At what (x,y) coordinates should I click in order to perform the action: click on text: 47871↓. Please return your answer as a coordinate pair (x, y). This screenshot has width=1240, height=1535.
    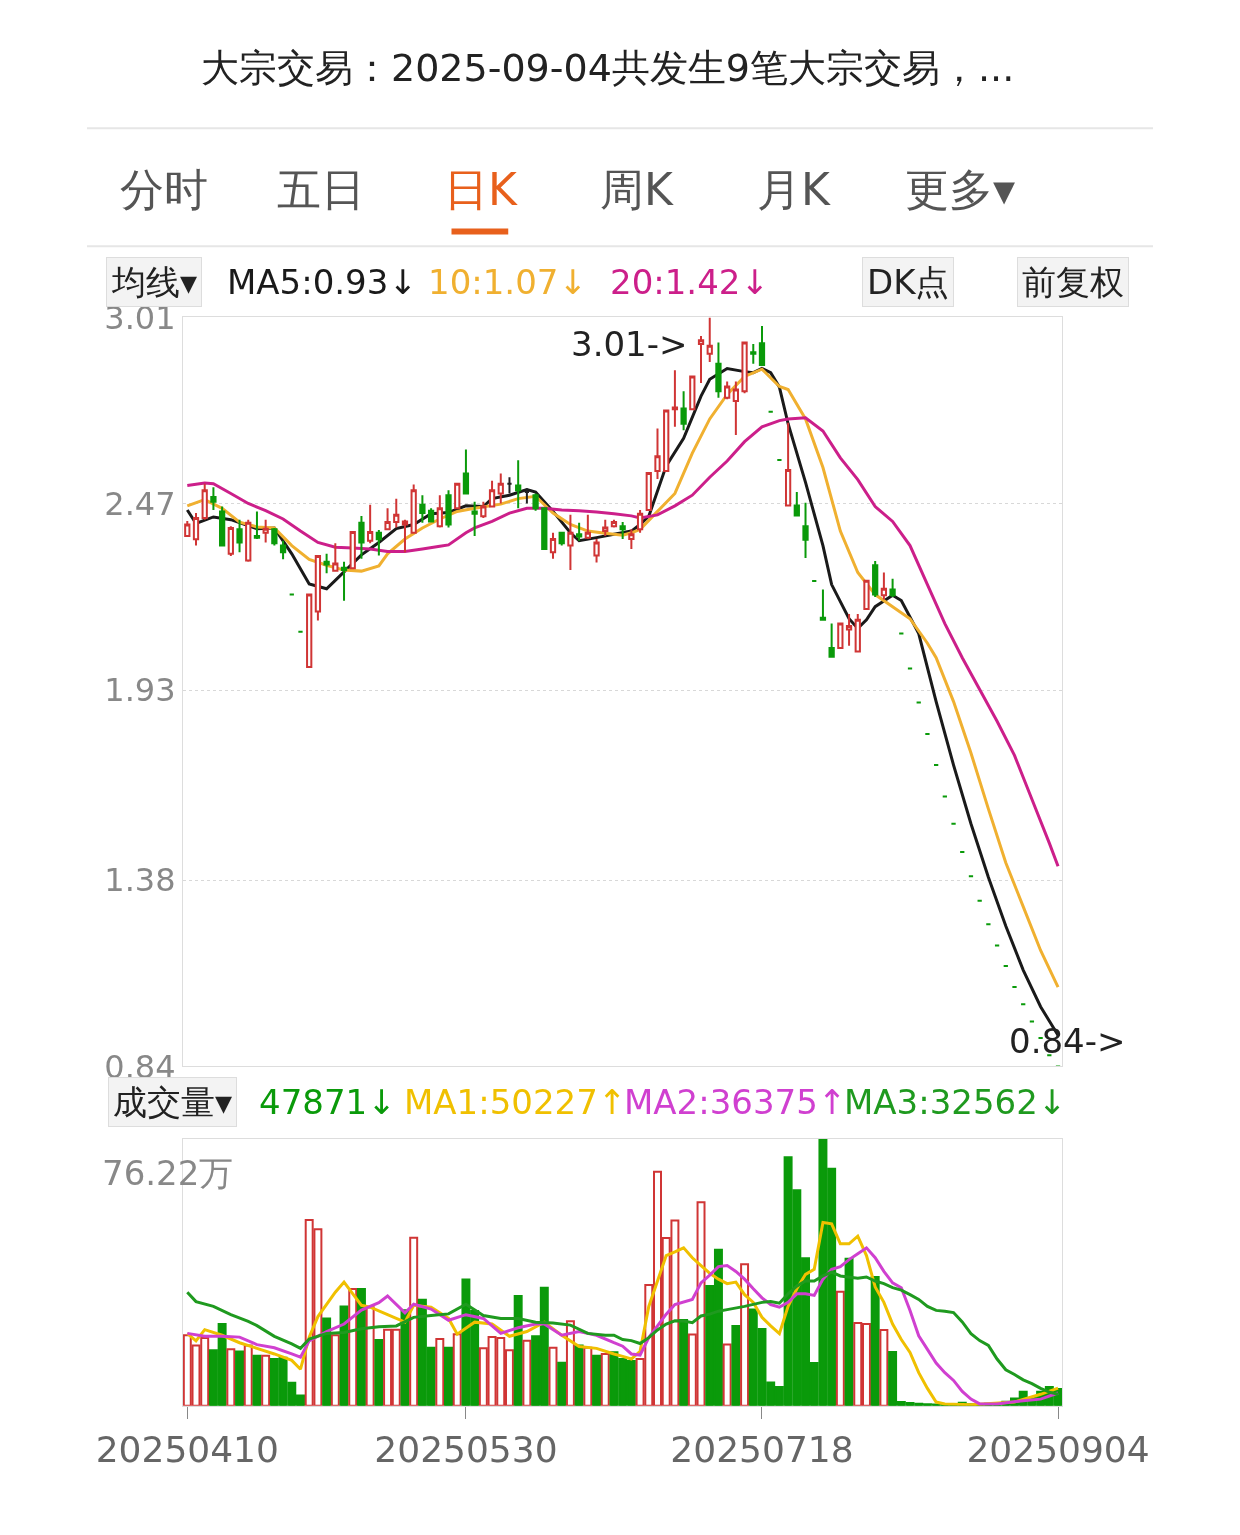
    Looking at the image, I should click on (327, 1102).